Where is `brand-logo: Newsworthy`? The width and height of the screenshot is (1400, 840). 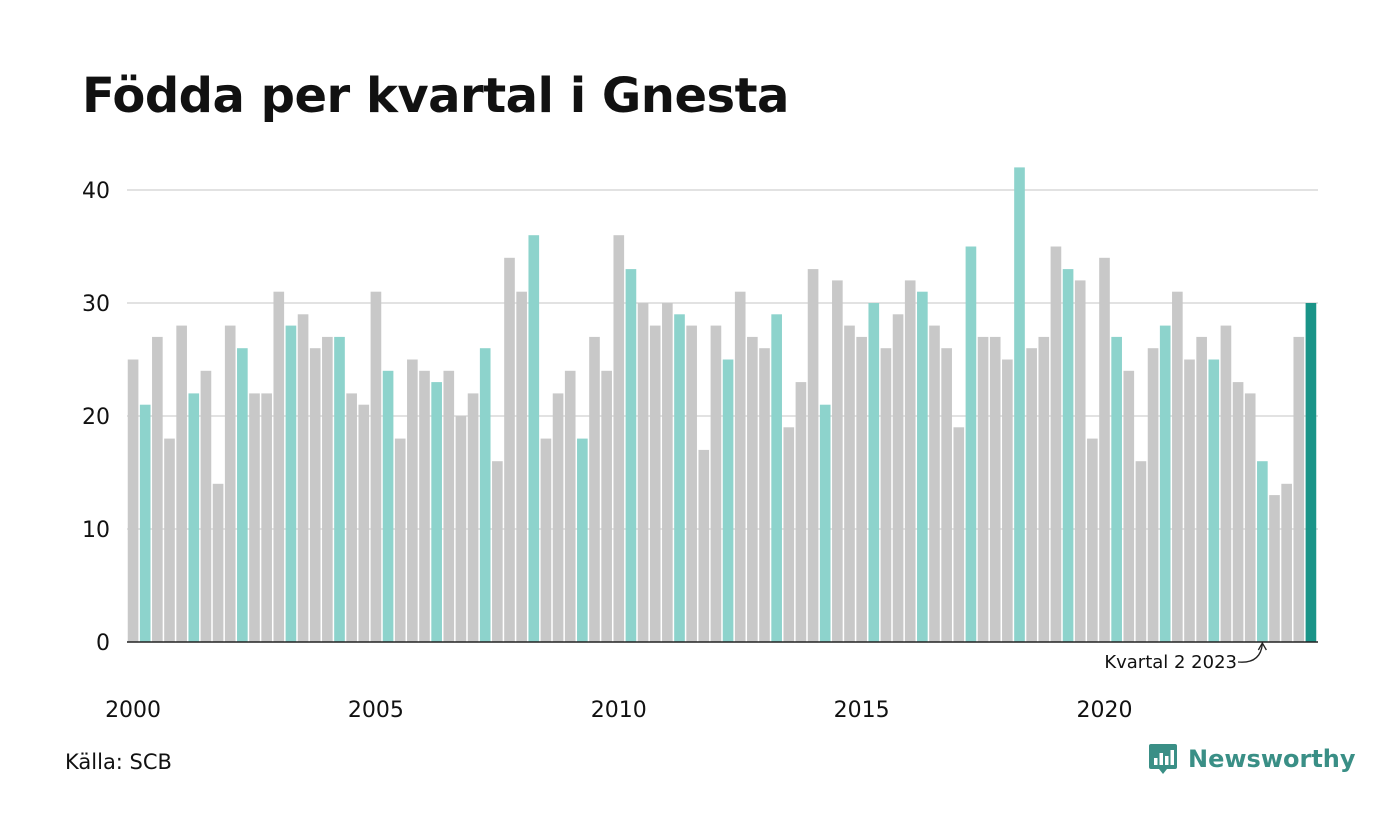
brand-logo: Newsworthy is located at coordinates (1252, 759).